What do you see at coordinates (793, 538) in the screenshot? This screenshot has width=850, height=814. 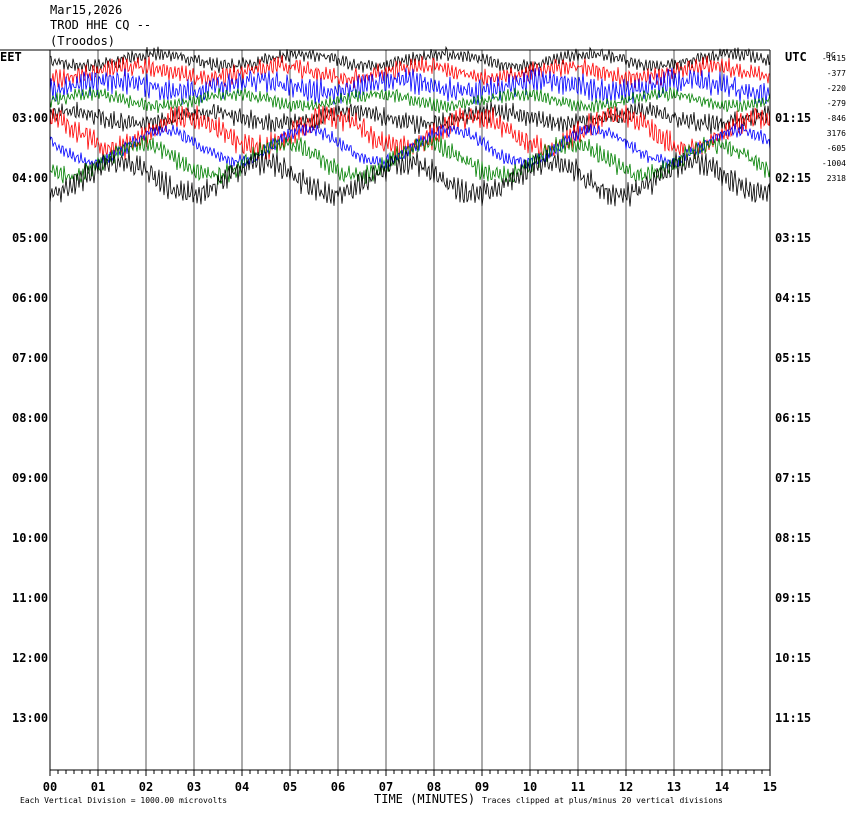 I see `right-hour-label: 08:15` at bounding box center [793, 538].